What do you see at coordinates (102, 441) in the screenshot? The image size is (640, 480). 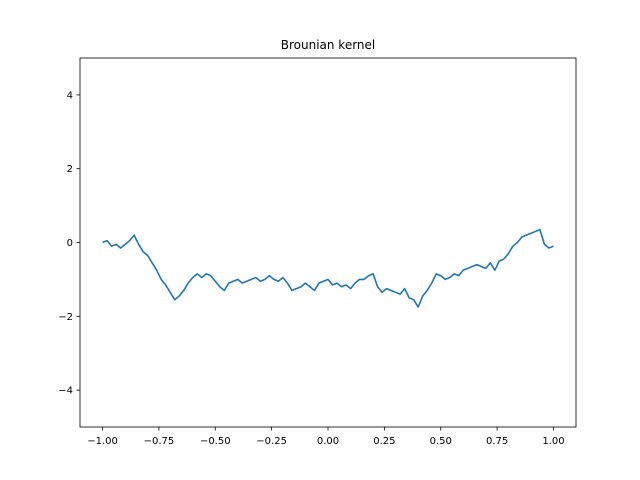 I see `x-tick-label: −1.00` at bounding box center [102, 441].